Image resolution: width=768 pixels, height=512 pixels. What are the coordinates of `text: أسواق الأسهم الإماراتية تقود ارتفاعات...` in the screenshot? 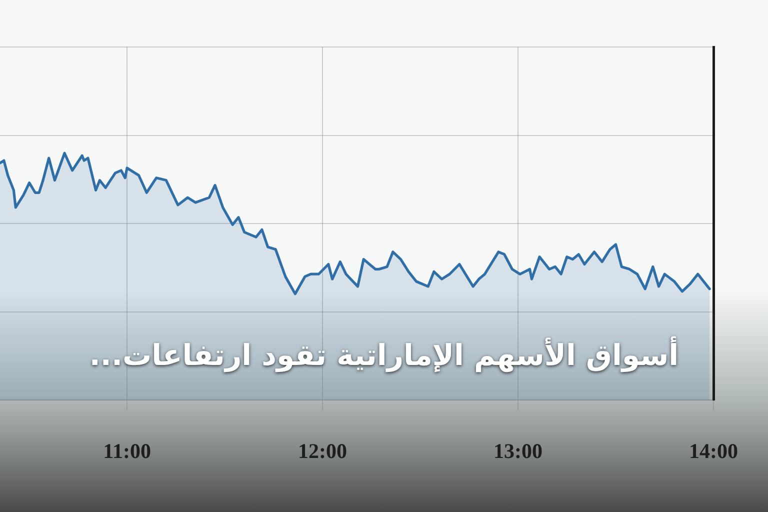 It's located at (384, 355).